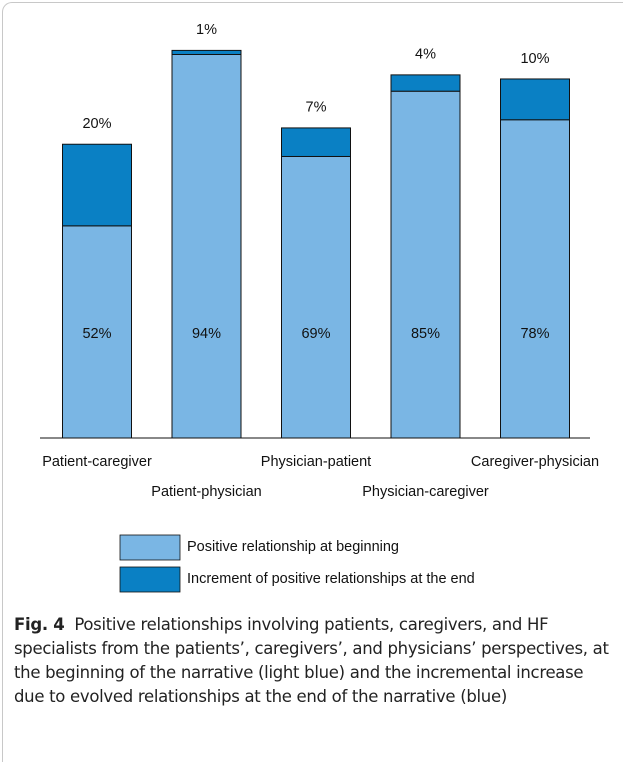  I want to click on value-label: 10%, so click(534, 59).